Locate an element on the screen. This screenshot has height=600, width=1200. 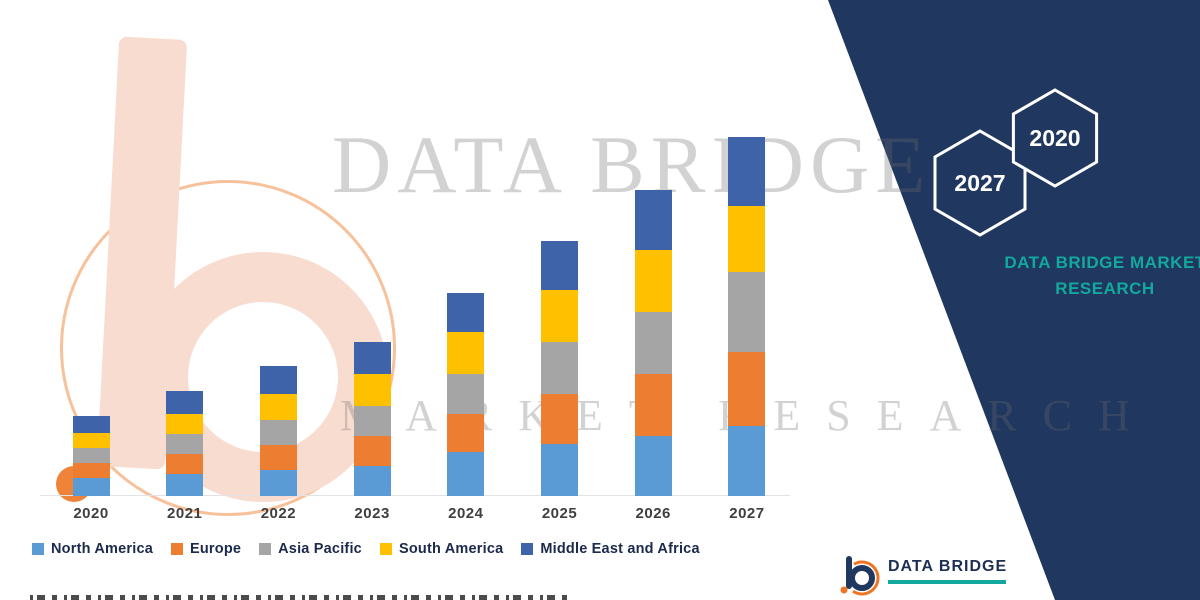
x-axis-label: 2020 is located at coordinates (91, 513).